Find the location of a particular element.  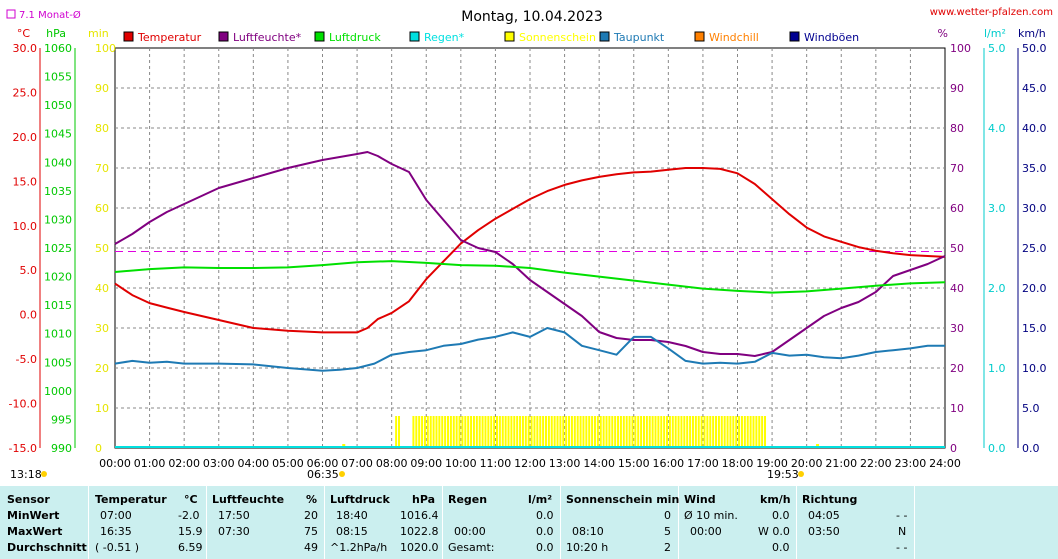

x-tick-label: 23:00 is located at coordinates (911, 463).